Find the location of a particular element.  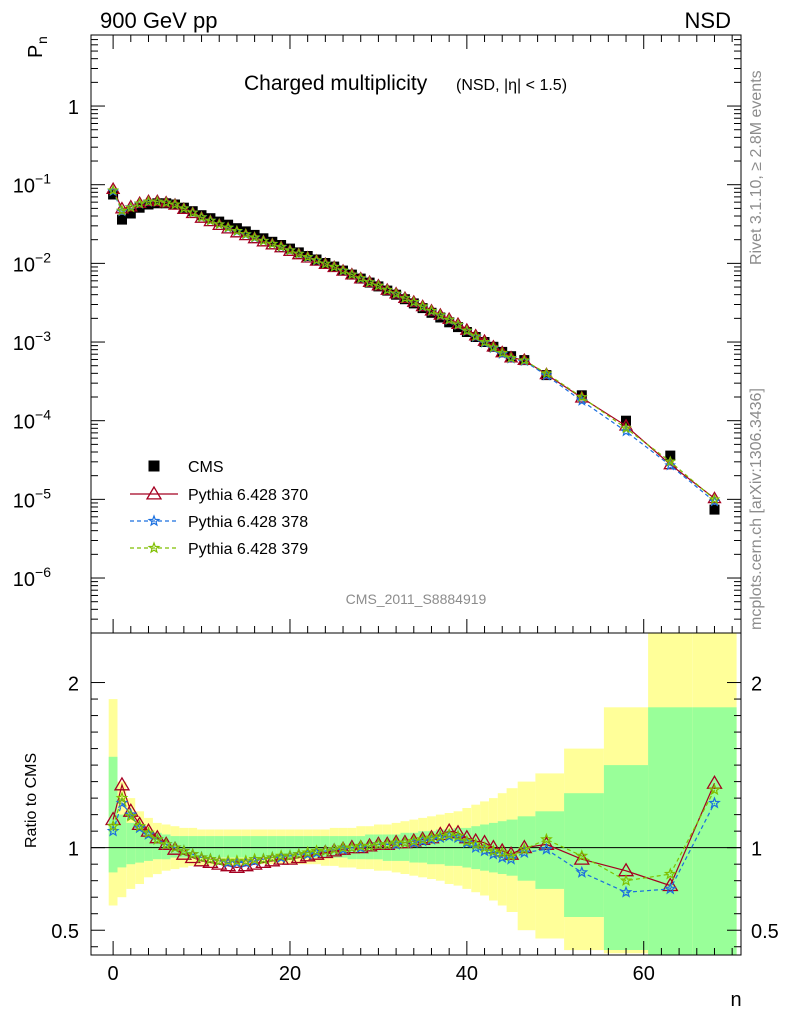

upper-ylabel: P is located at coordinates (36, 51).